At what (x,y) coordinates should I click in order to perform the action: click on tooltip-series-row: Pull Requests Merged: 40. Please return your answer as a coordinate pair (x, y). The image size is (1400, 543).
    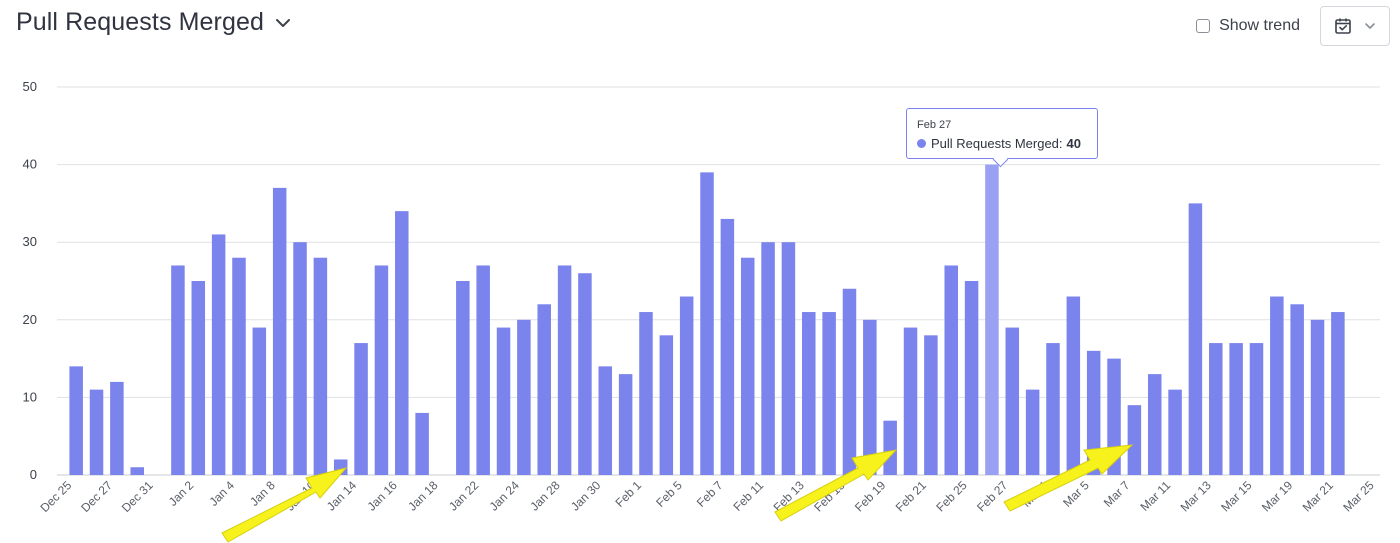
    Looking at the image, I should click on (1007, 143).